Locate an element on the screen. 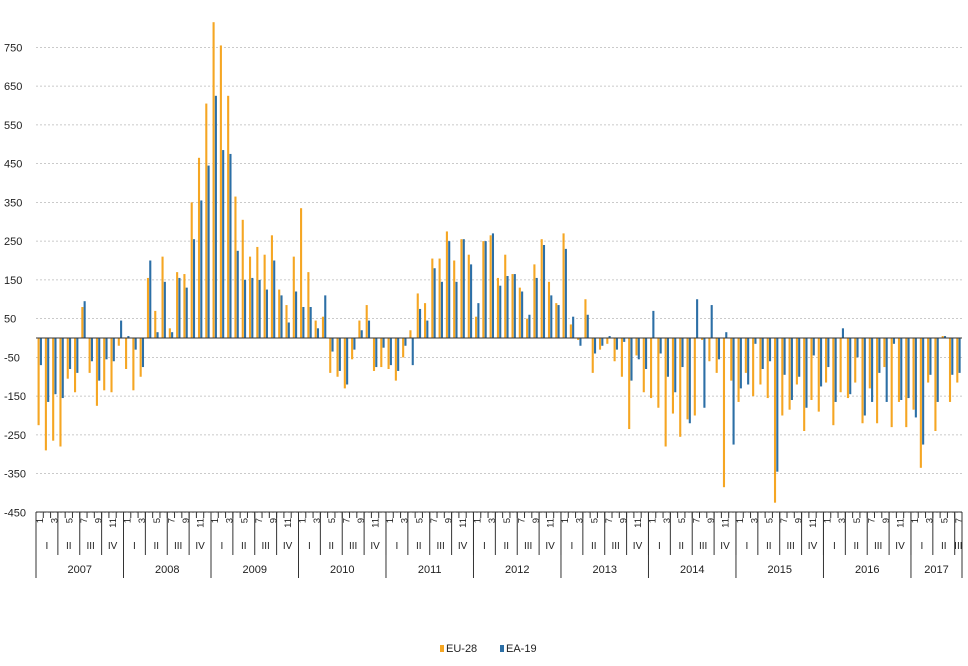 The height and width of the screenshot is (666, 968). year-label: 2007 is located at coordinates (80, 570).